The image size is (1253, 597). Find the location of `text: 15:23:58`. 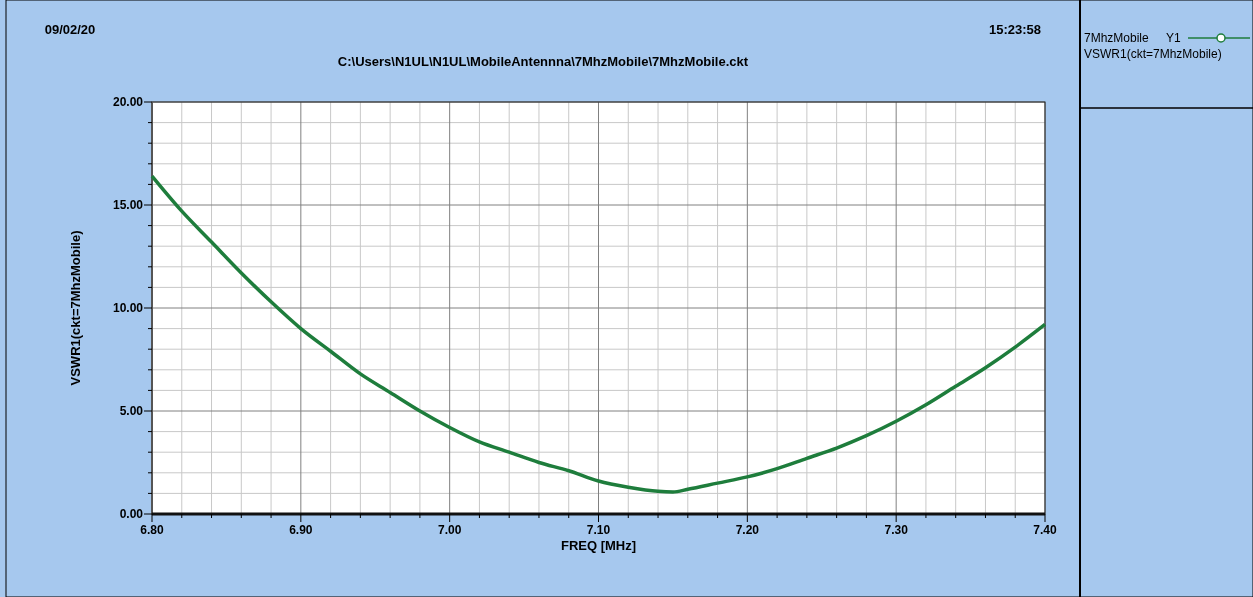

text: 15:23:58 is located at coordinates (1015, 29).